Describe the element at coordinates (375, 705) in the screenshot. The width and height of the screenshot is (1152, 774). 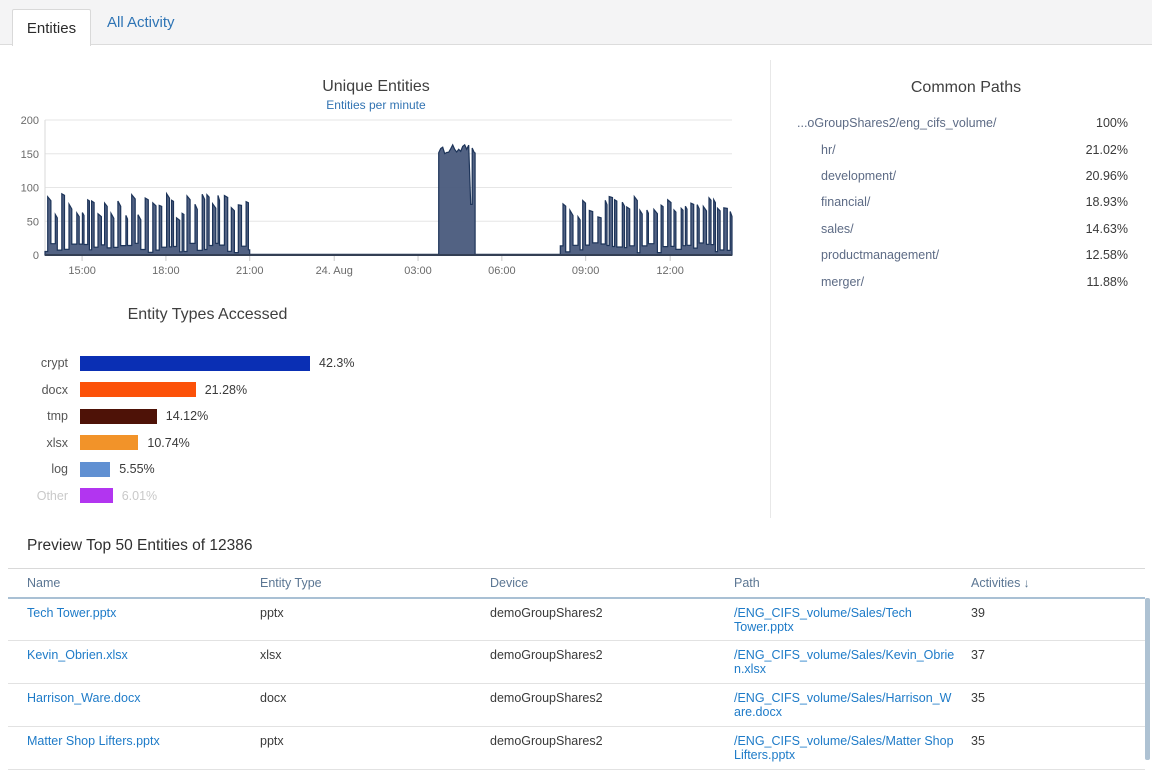
I see `entity-type-cell: docx` at that location.